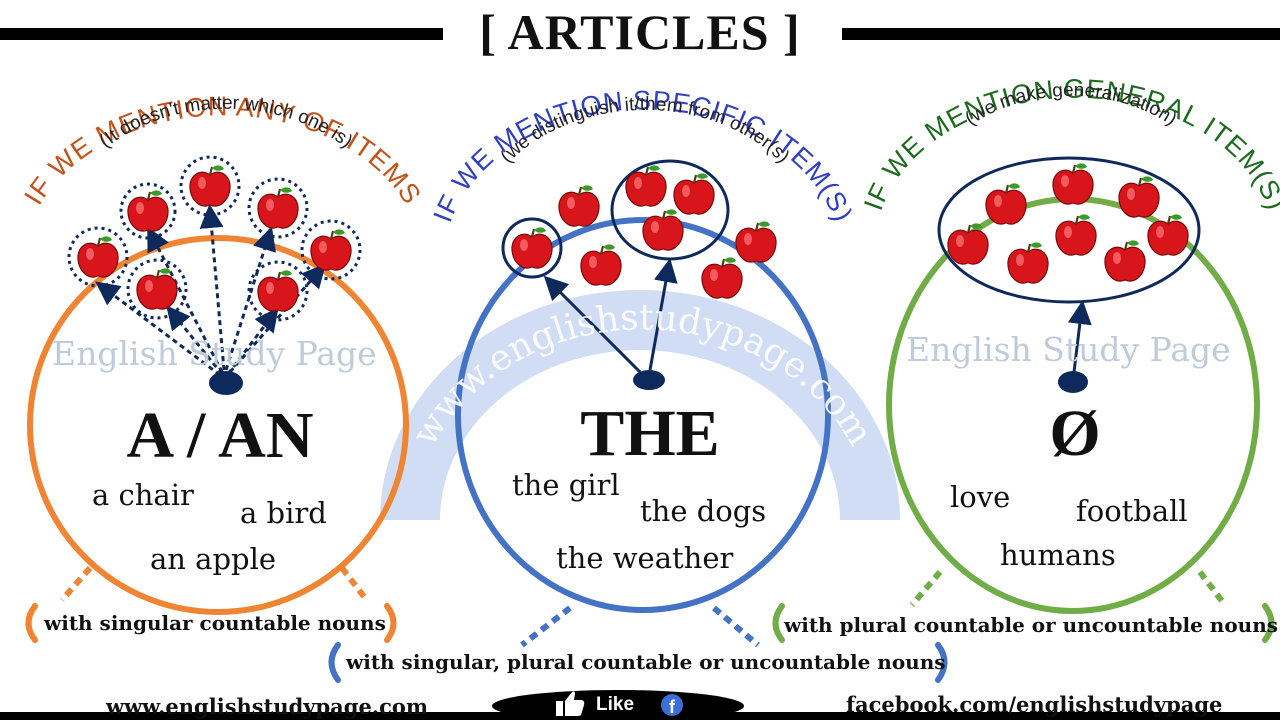  Describe the element at coordinates (226, 383) in the screenshot. I see `panel-a-origin-dot` at that location.